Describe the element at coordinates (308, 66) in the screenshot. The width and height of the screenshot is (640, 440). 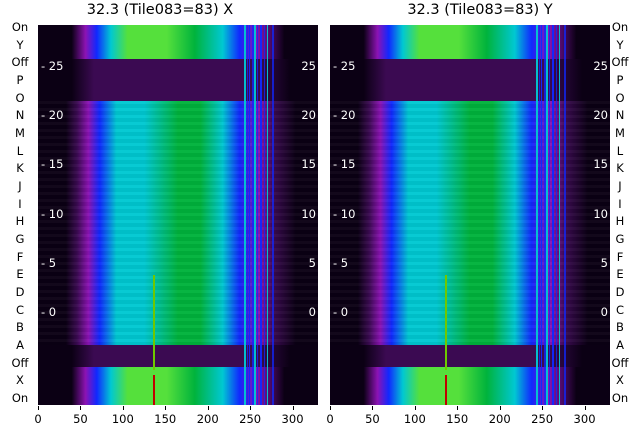
I see `x-panel-inner-tick-right-25: 25` at that location.